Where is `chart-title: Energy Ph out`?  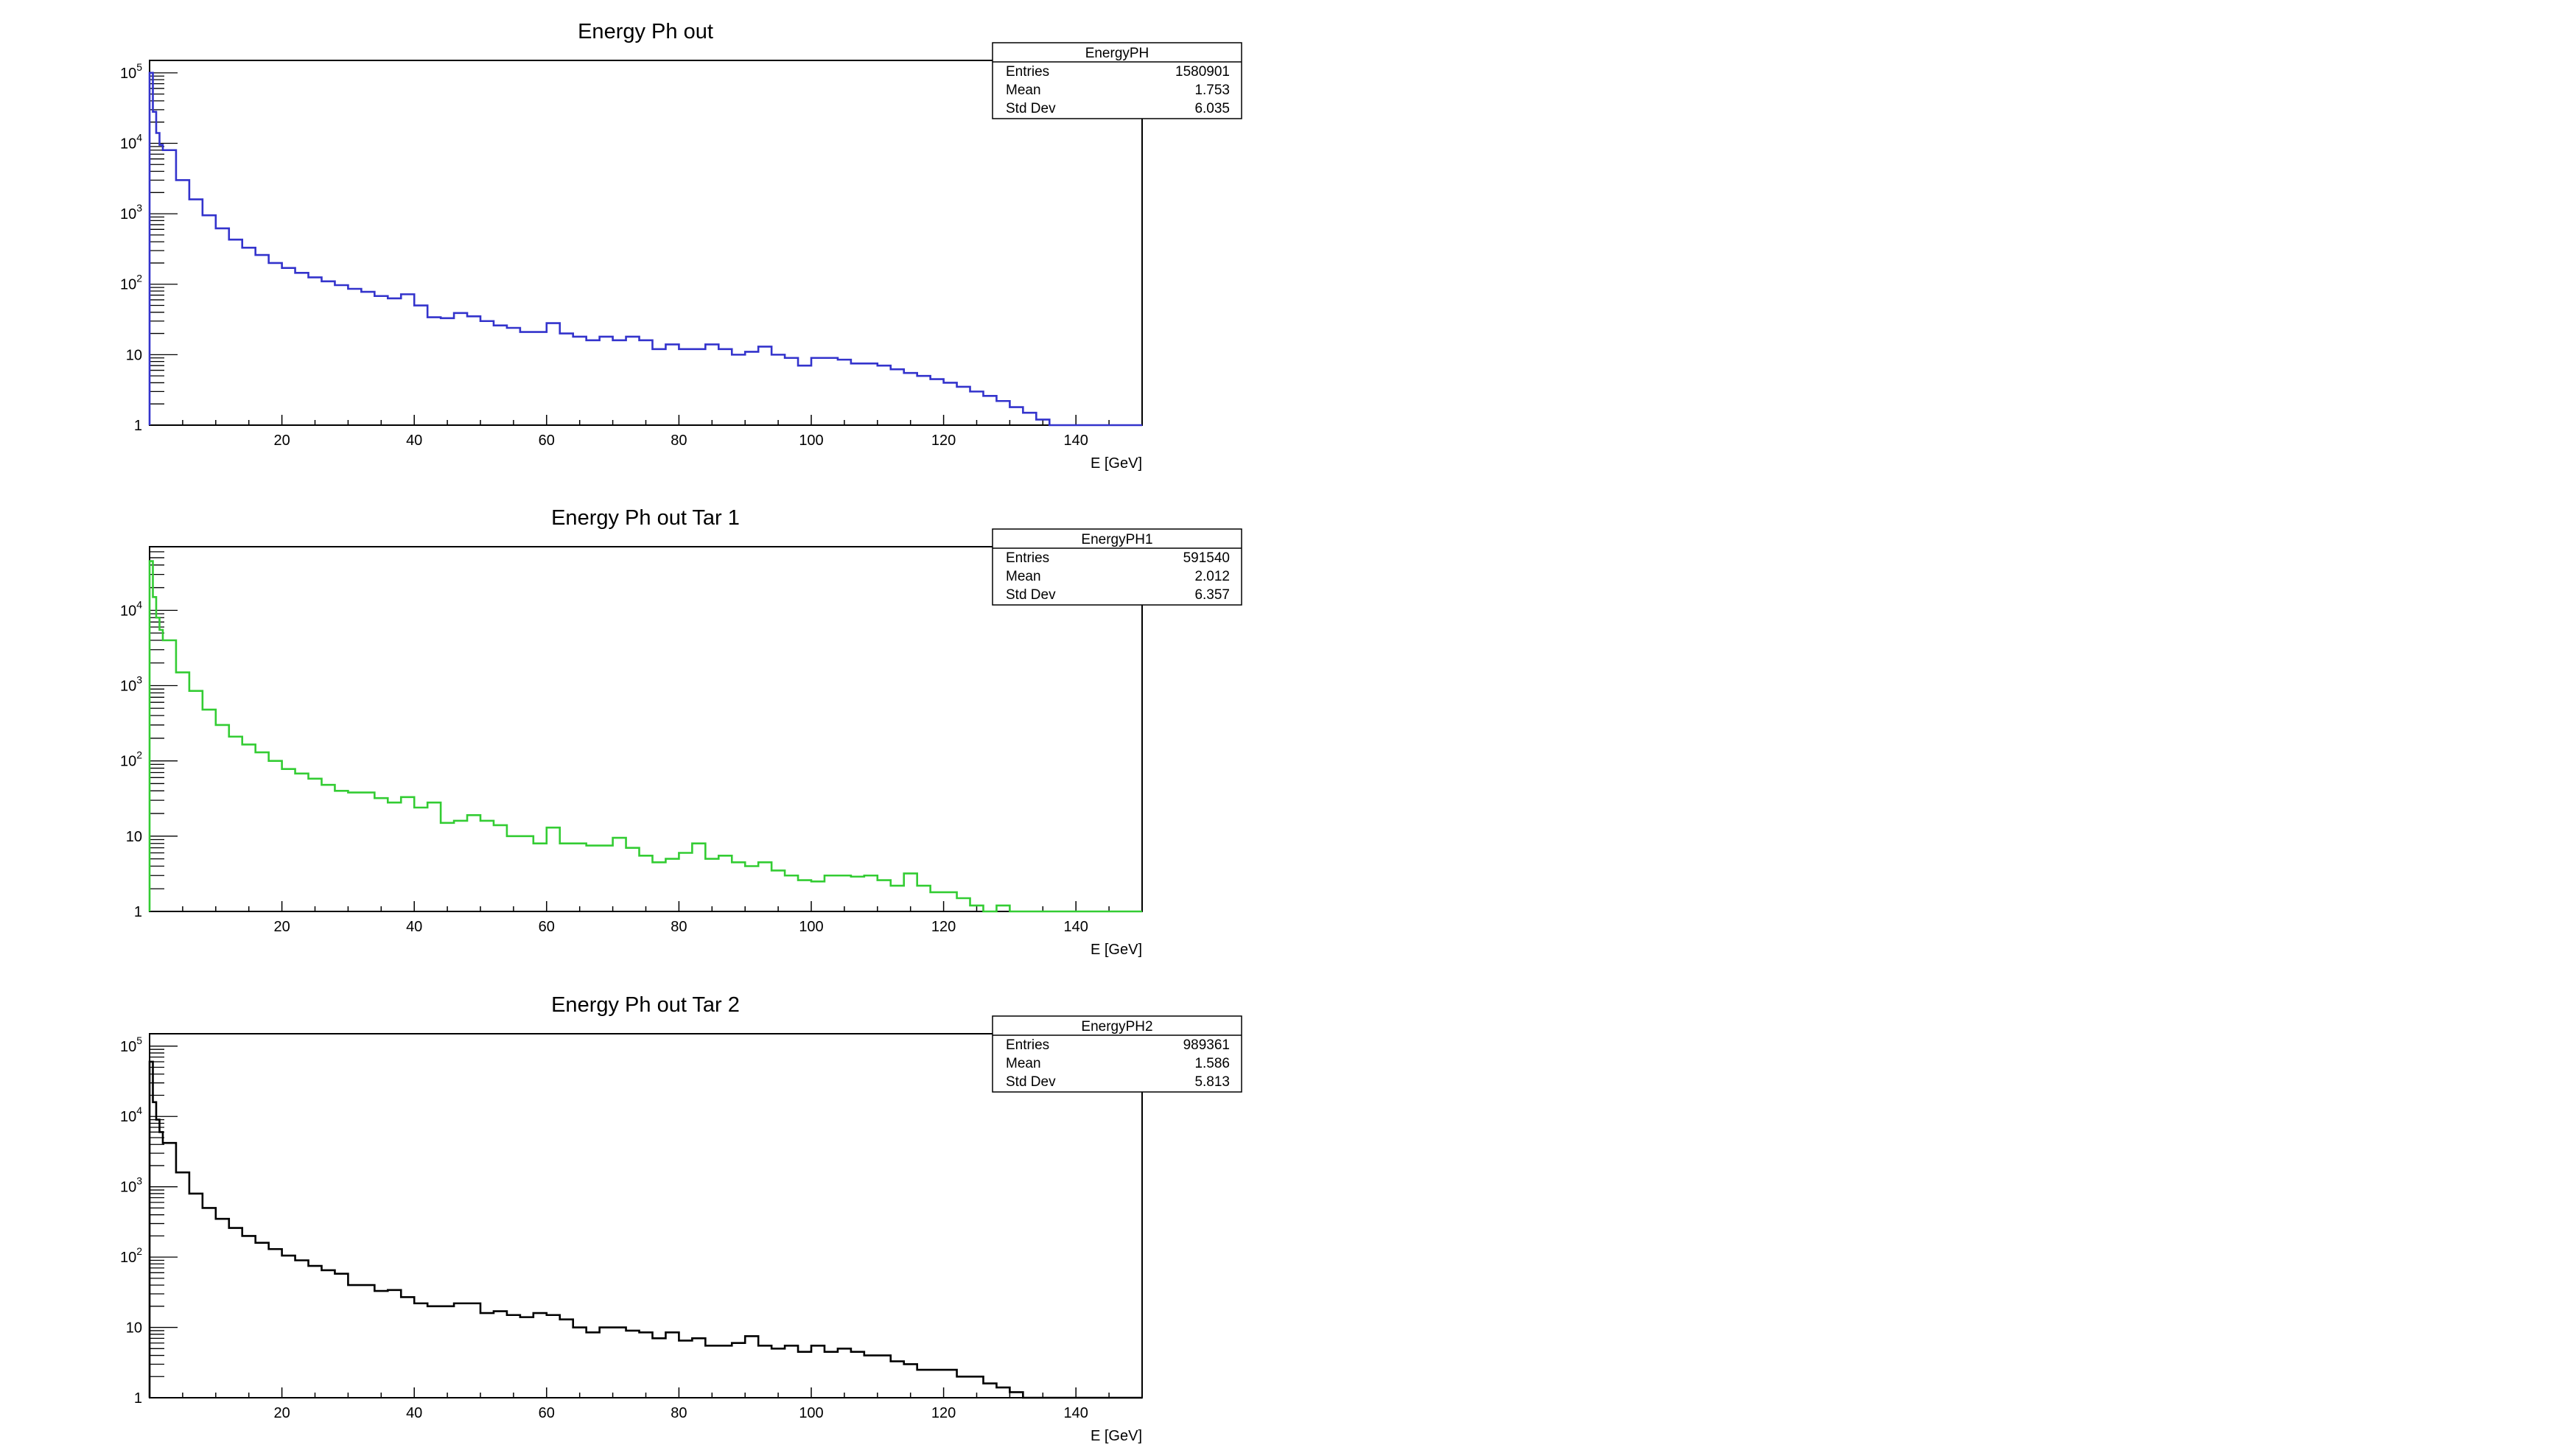 chart-title: Energy Ph out is located at coordinates (645, 32).